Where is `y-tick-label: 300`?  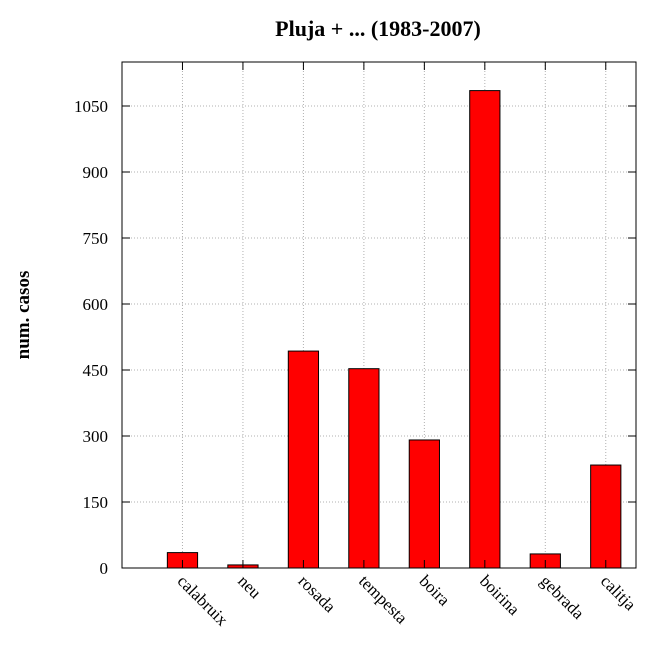
y-tick-label: 300 is located at coordinates (96, 436).